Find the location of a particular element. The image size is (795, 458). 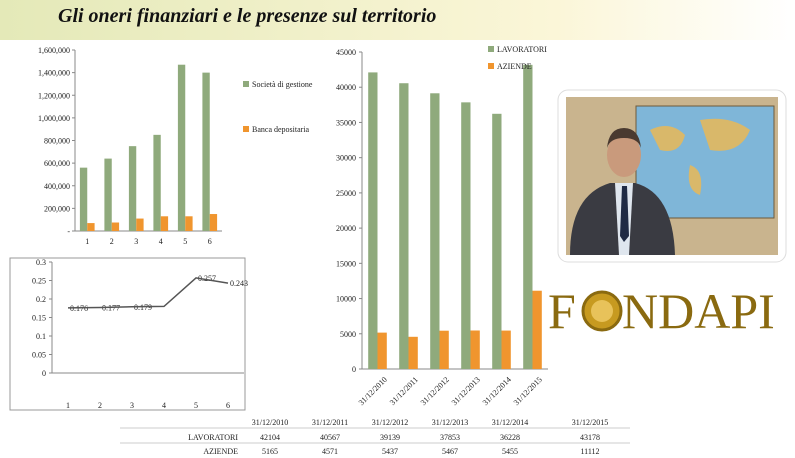

y-tick-label: 30000 is located at coordinates (346, 158).